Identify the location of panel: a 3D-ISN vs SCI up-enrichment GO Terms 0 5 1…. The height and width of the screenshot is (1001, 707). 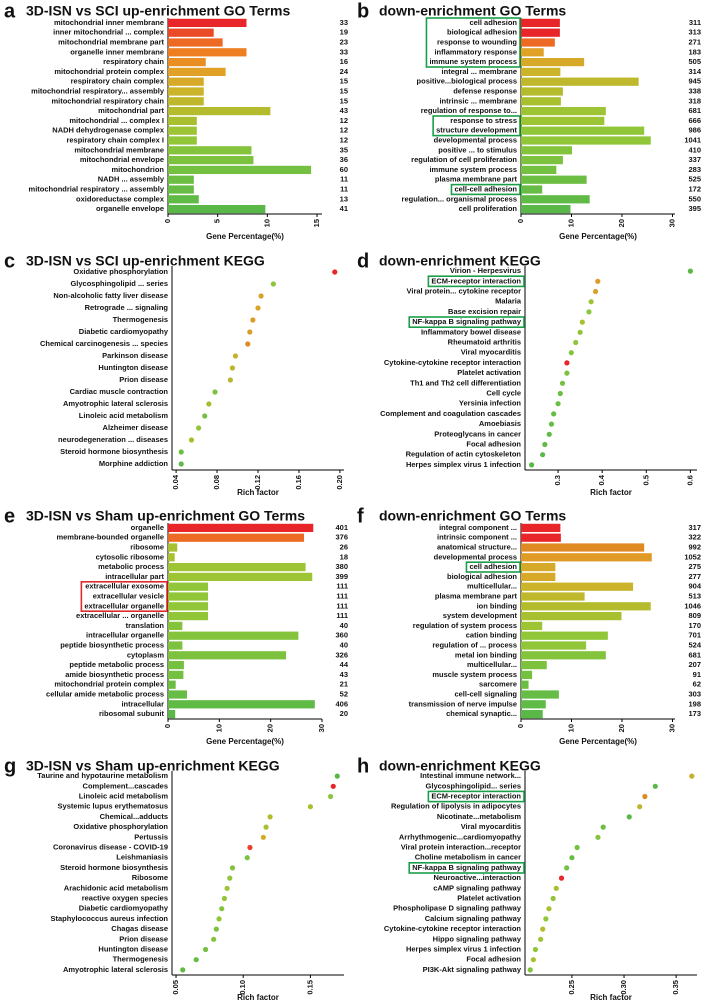
(176, 120).